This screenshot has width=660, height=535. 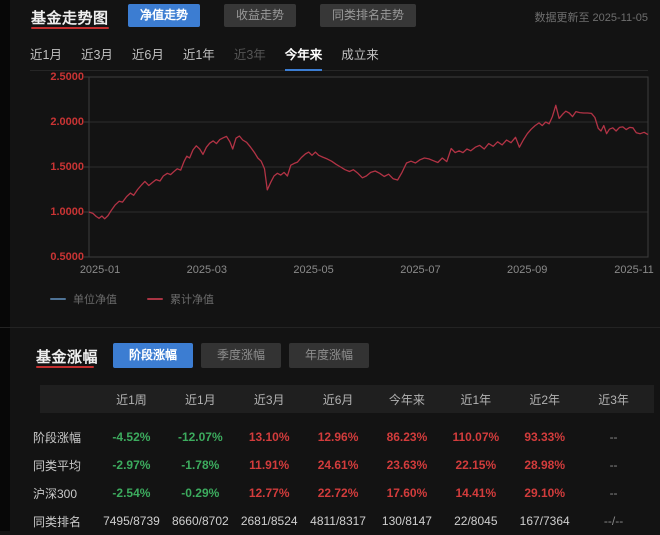 What do you see at coordinates (476, 399) in the screenshot?
I see `col-header-6: 近1年` at bounding box center [476, 399].